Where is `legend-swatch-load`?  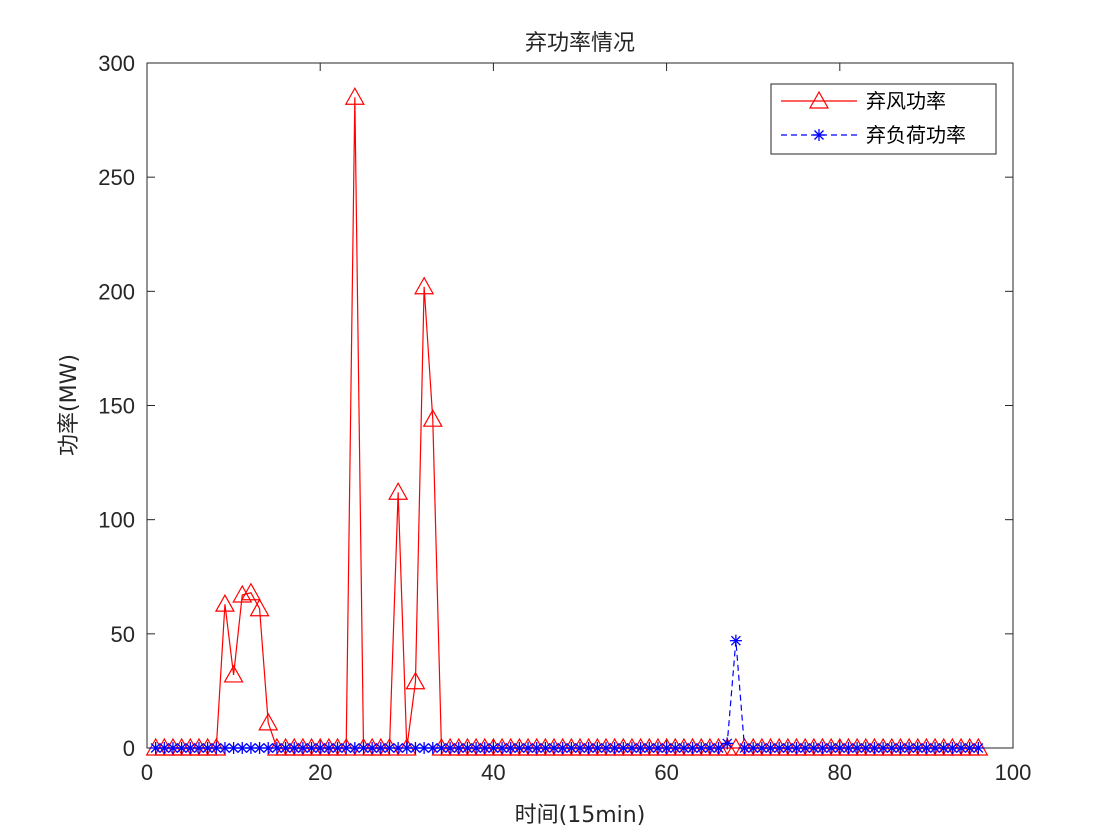 legend-swatch-load is located at coordinates (819, 135).